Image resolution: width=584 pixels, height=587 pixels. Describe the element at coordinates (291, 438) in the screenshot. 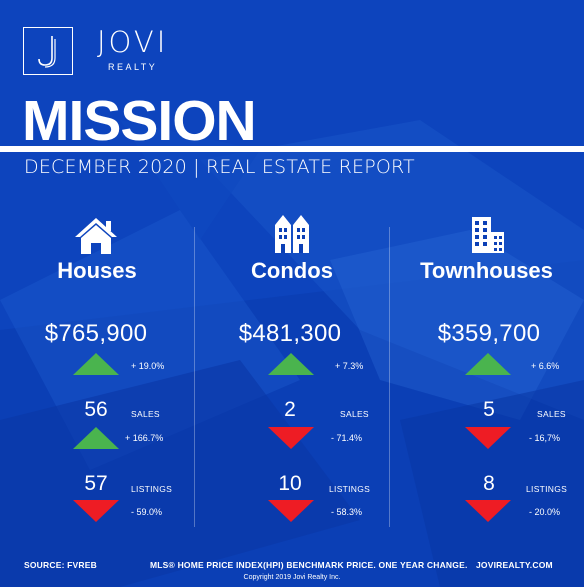

I see `condos-sales-down-arrow-icon` at that location.